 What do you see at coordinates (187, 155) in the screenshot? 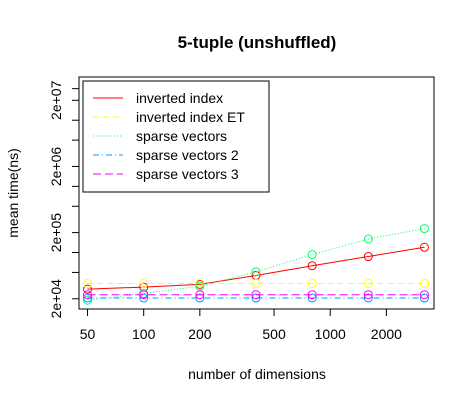
I see `legend-label: sparse vectors 2` at bounding box center [187, 155].